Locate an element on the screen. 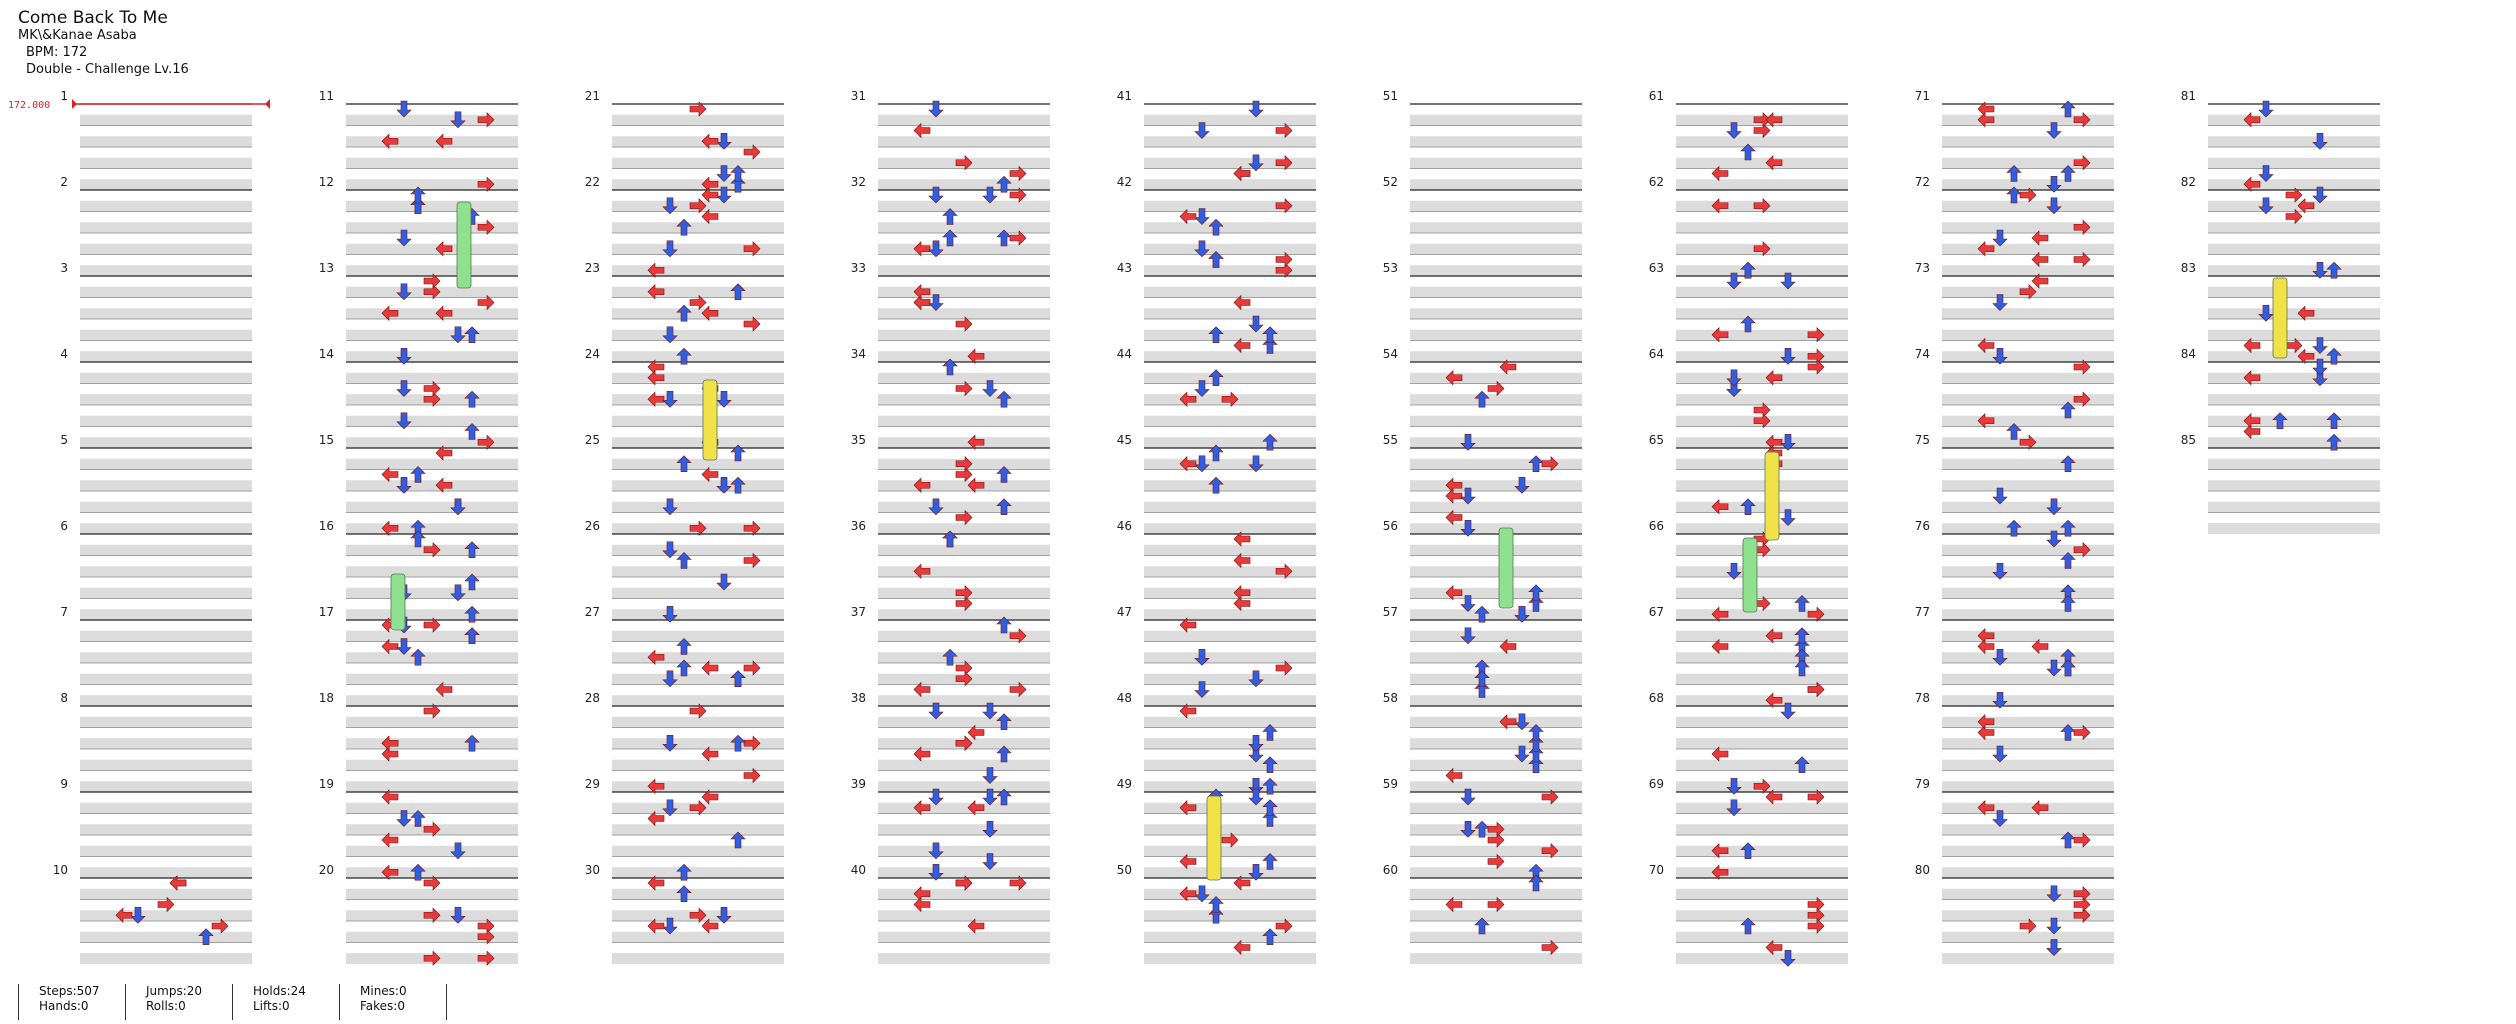 This screenshot has height=1024, width=2516. measure-number: 27 is located at coordinates (592, 612).